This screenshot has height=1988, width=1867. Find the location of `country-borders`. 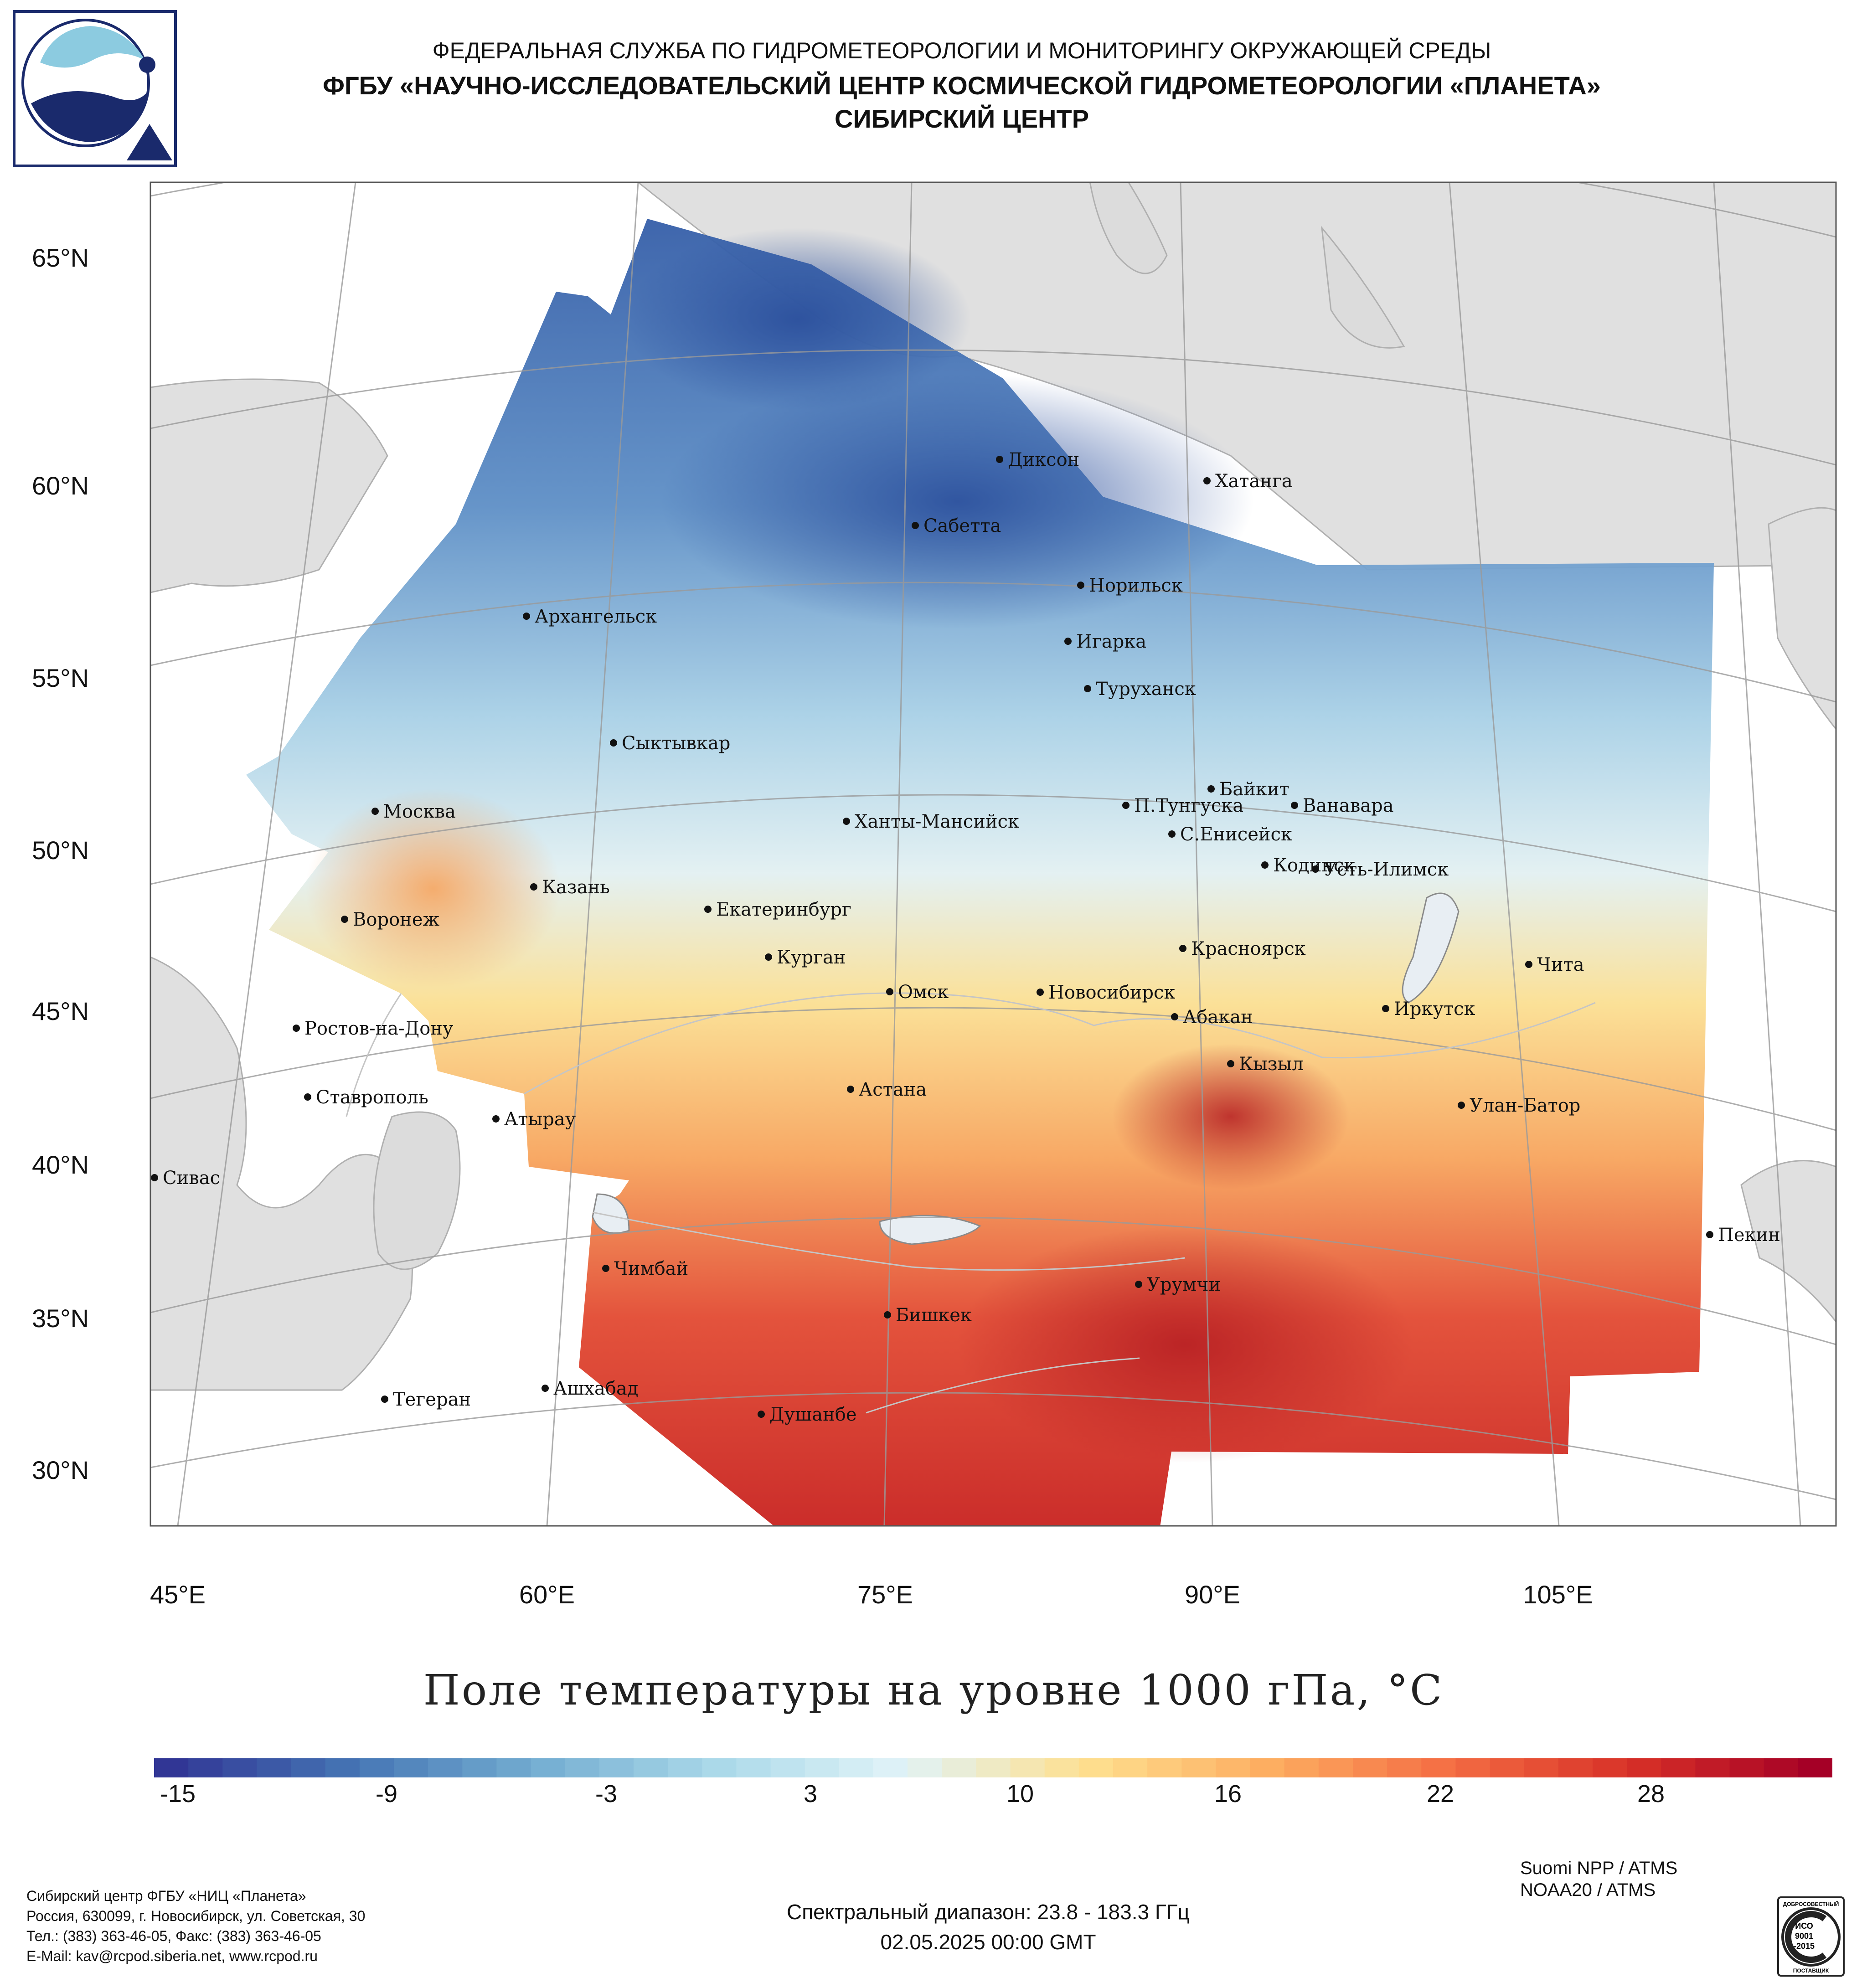

country-borders is located at coordinates (971, 1203).